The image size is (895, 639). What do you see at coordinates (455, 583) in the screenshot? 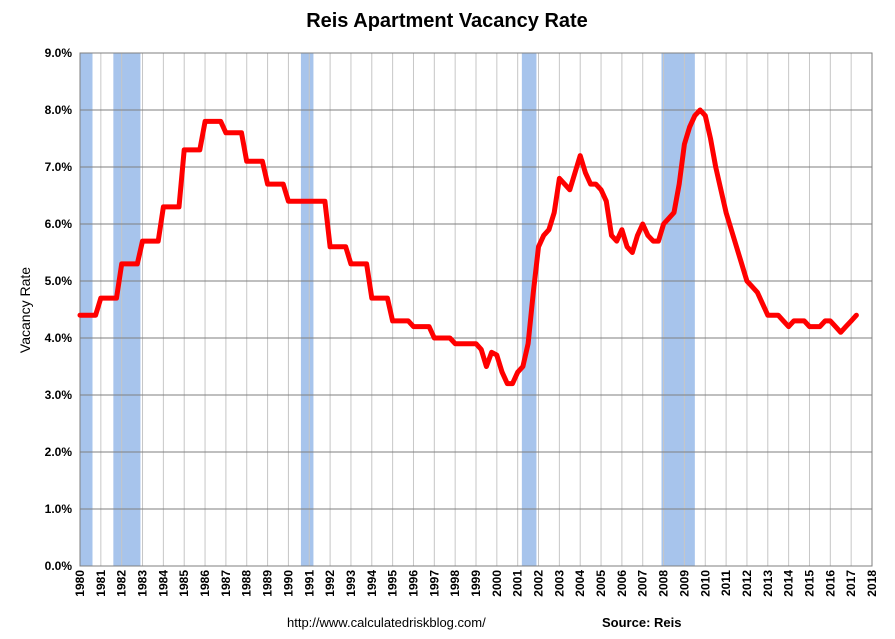
I see `x-tick-label: 1998` at bounding box center [455, 583].